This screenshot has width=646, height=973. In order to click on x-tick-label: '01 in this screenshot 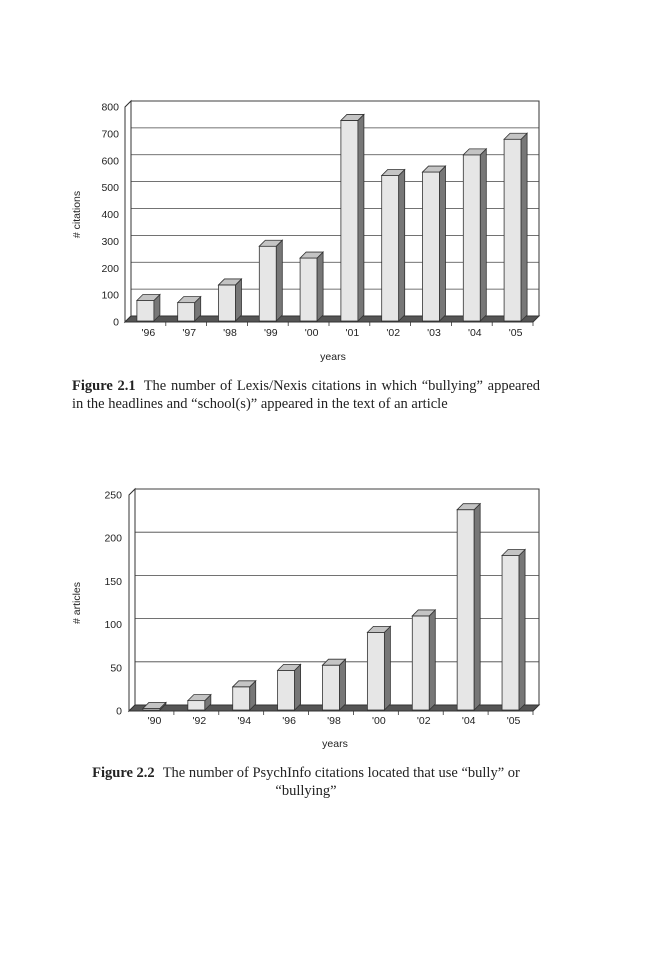, I will do `click(353, 333)`.